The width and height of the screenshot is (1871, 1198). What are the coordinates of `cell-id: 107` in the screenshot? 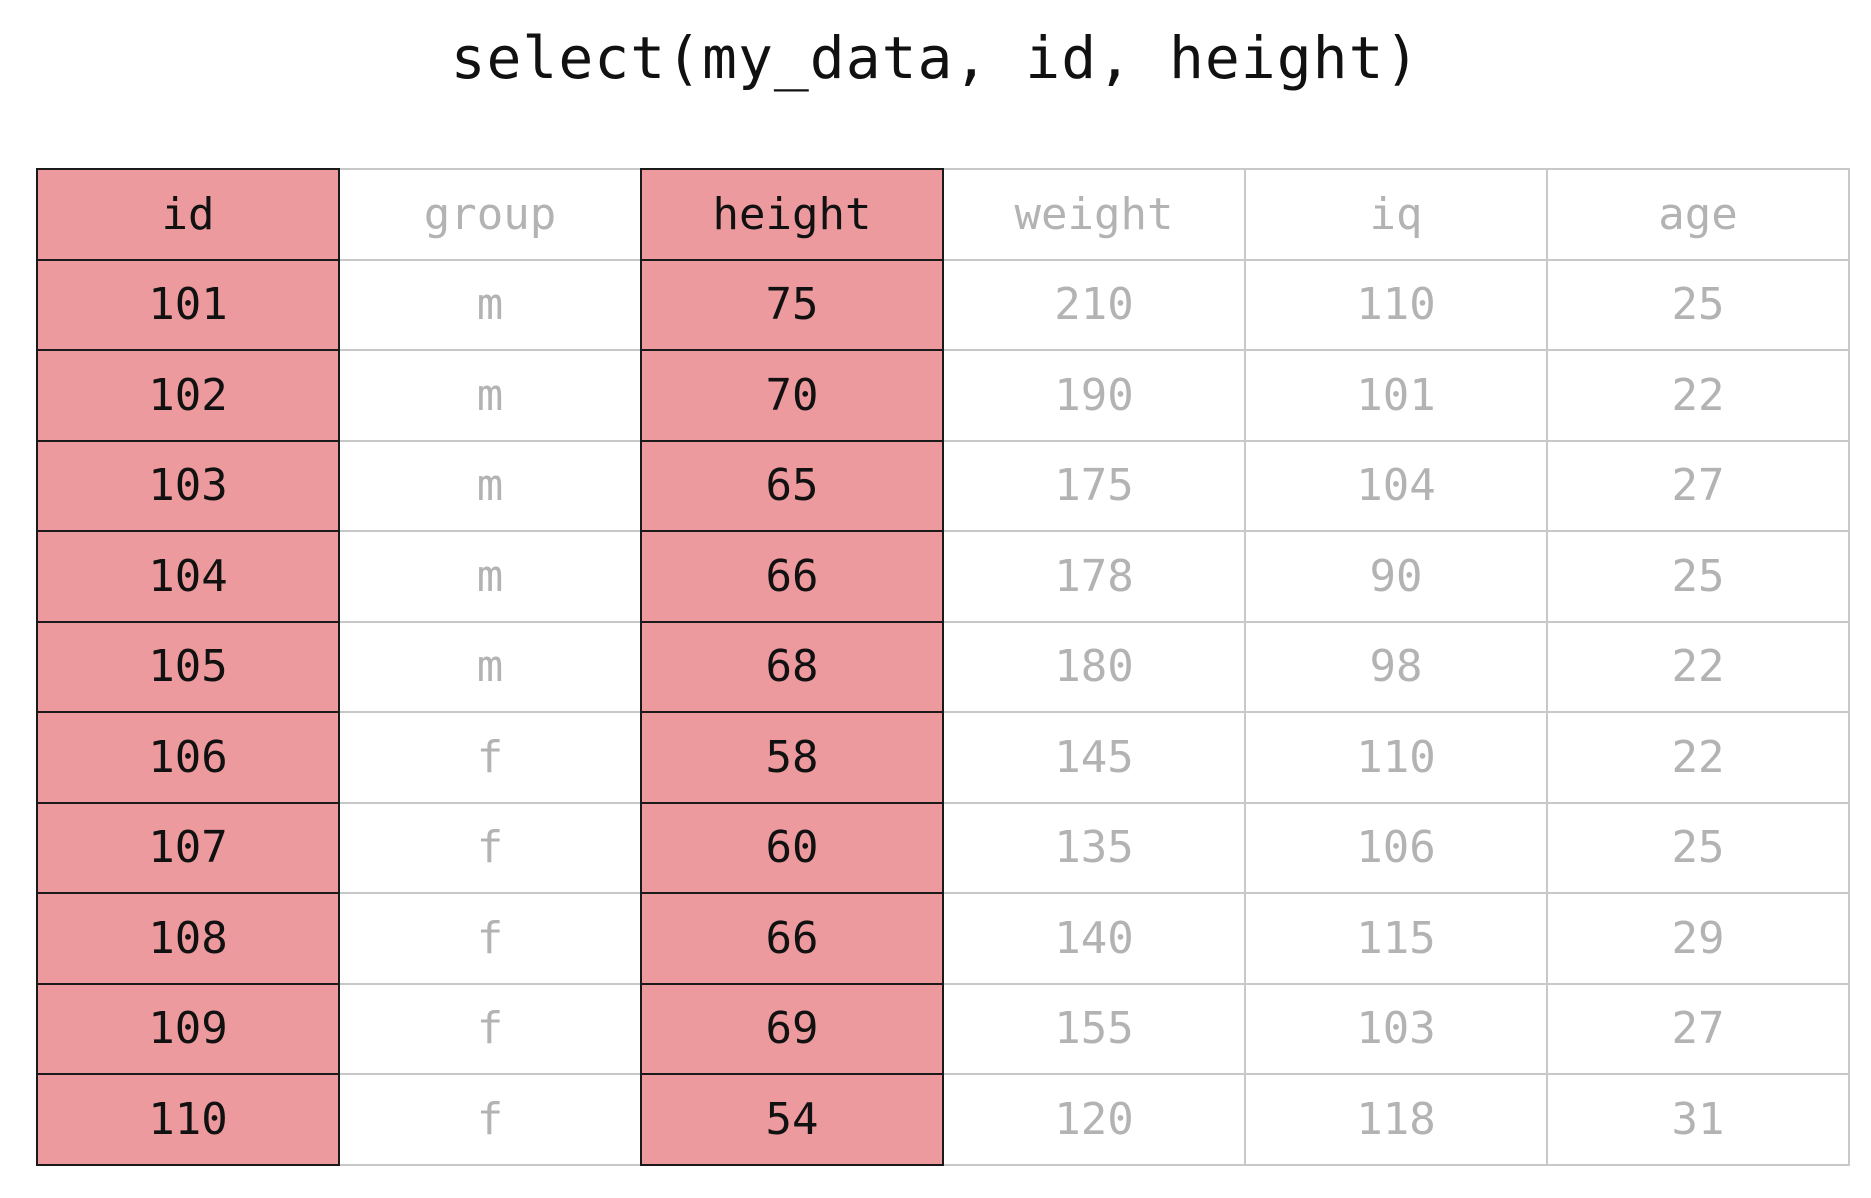 It's located at (188, 847).